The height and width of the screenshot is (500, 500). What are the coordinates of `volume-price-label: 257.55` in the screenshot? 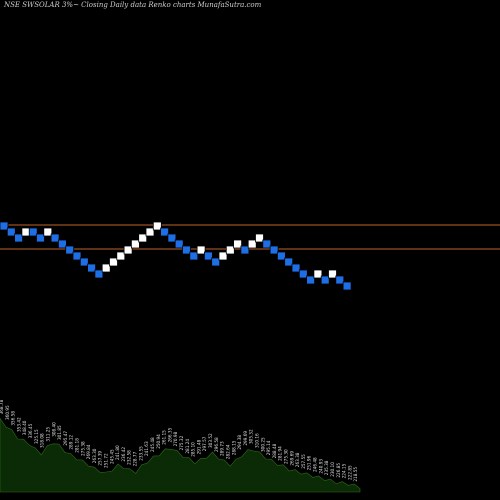 It's located at (303, 461).